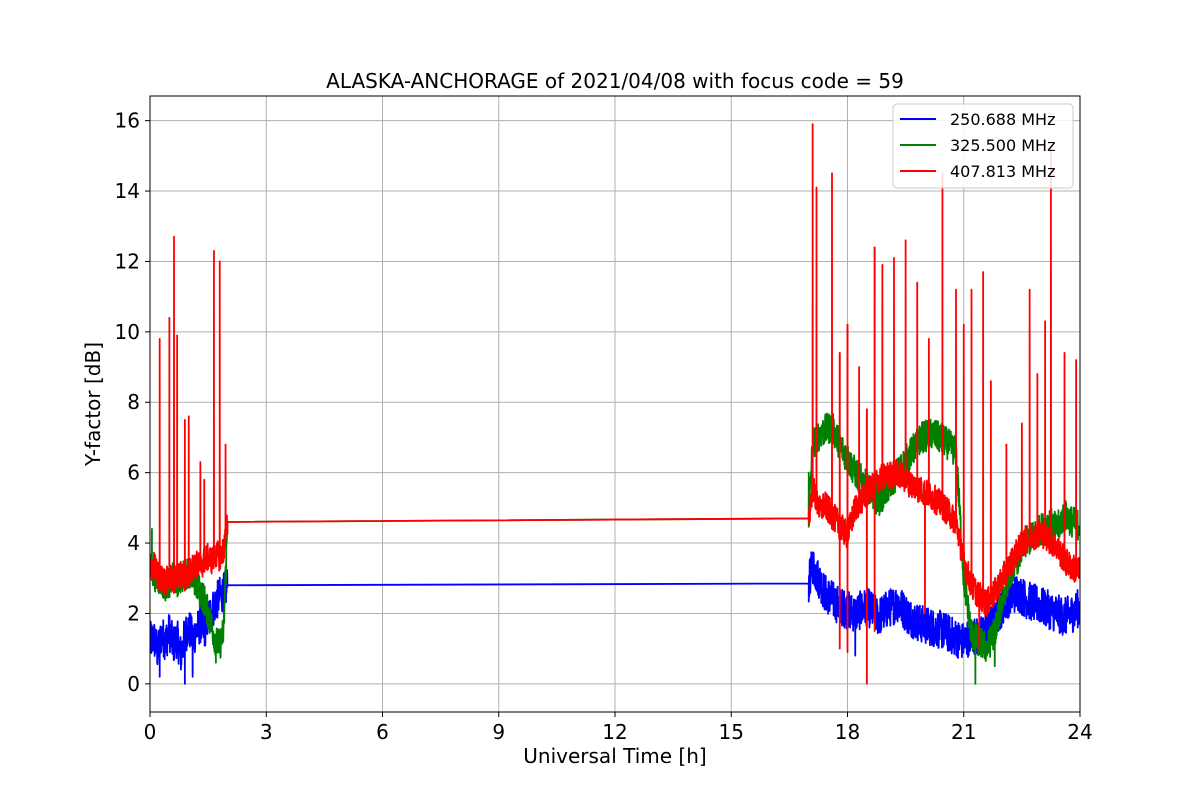 Image resolution: width=1200 pixels, height=800 pixels. I want to click on legend-label-250-688-mhz: 250.688 MHz, so click(1002, 119).